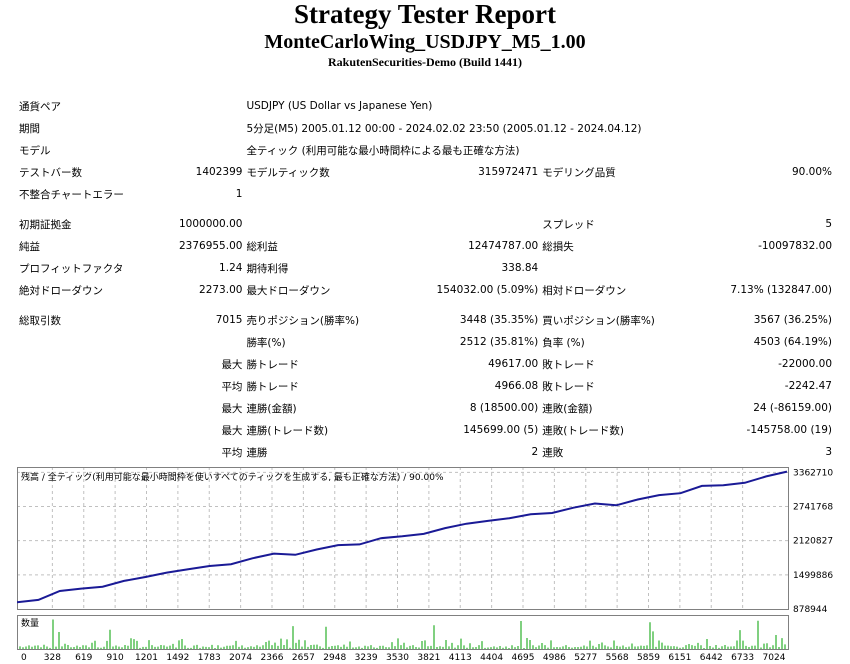 This screenshot has width=850, height=664. Describe the element at coordinates (598, 320) in the screenshot. I see `long-label: 買いポジション(勝率%)` at that location.